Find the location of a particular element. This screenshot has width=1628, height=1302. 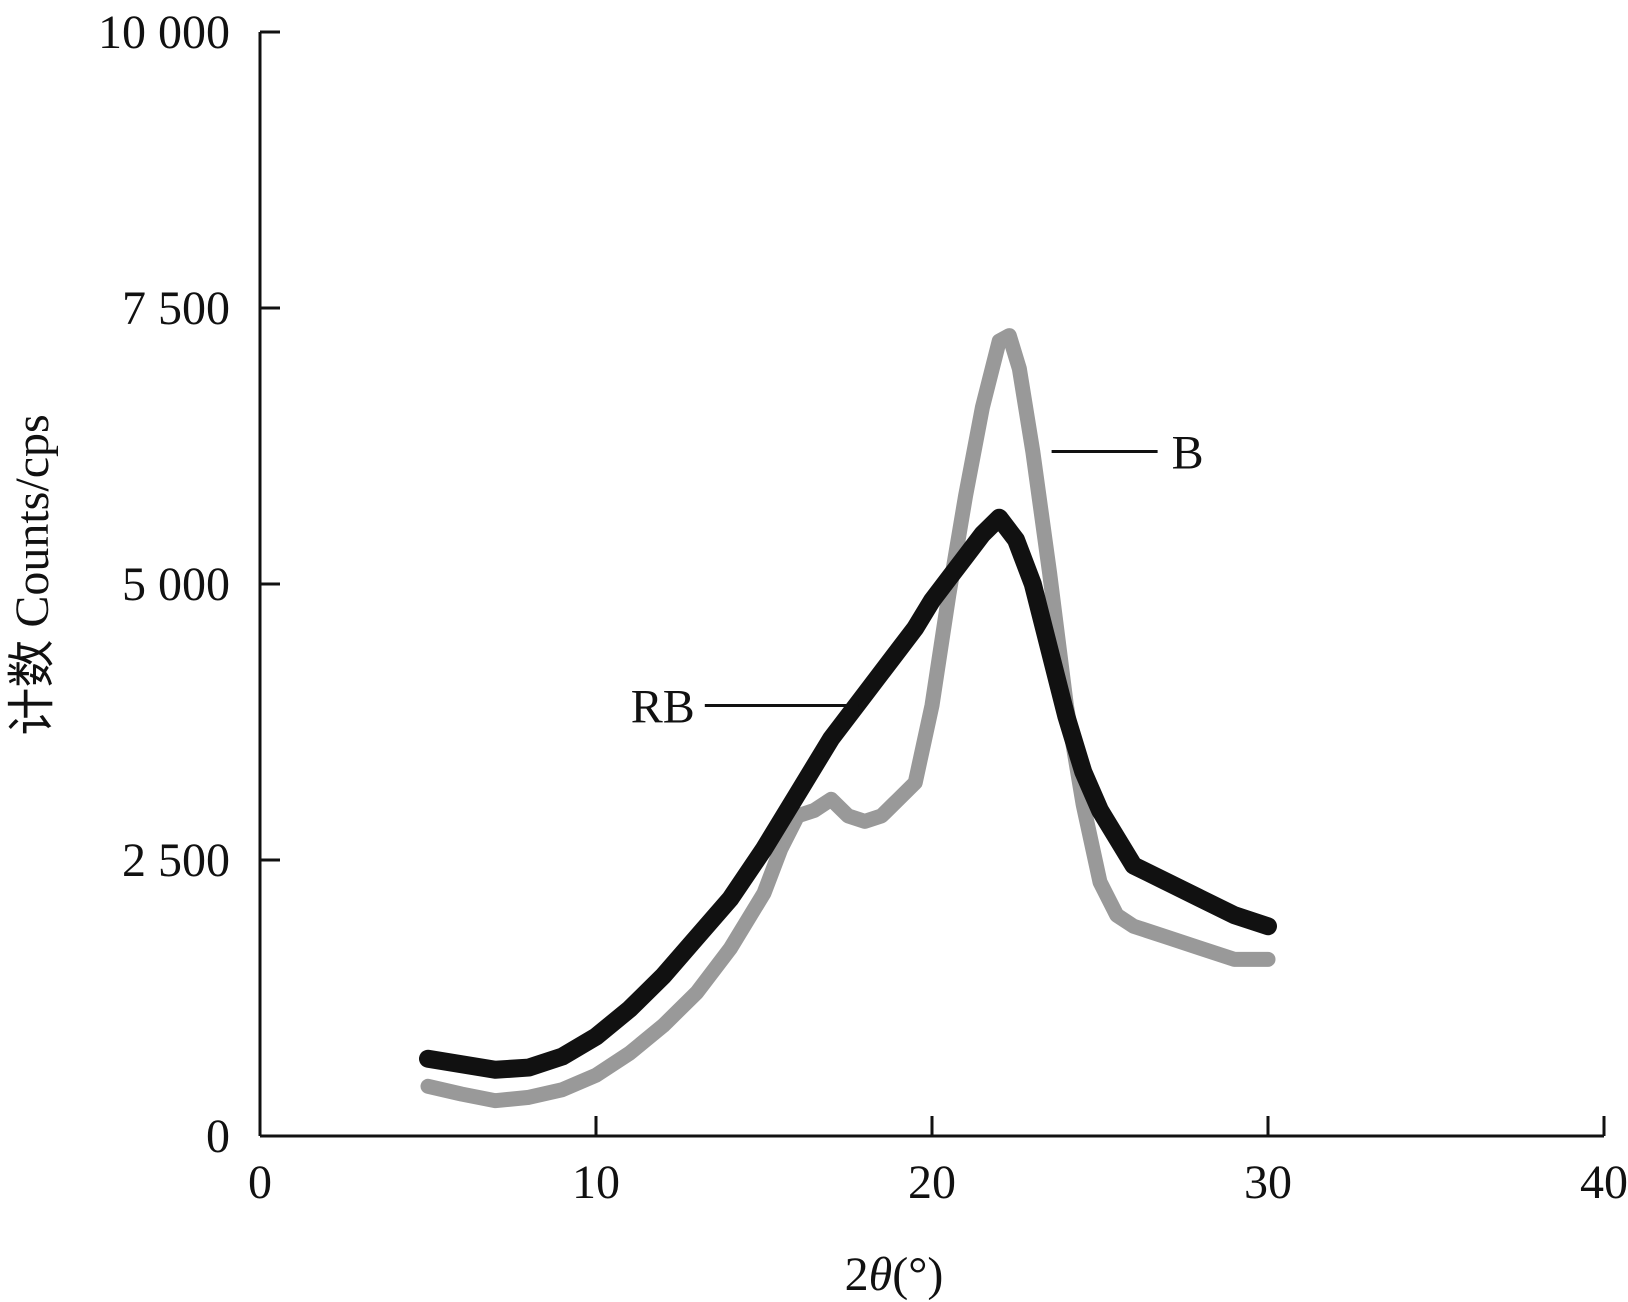

x-axis-title-prefix: 2 is located at coordinates (857, 1274).